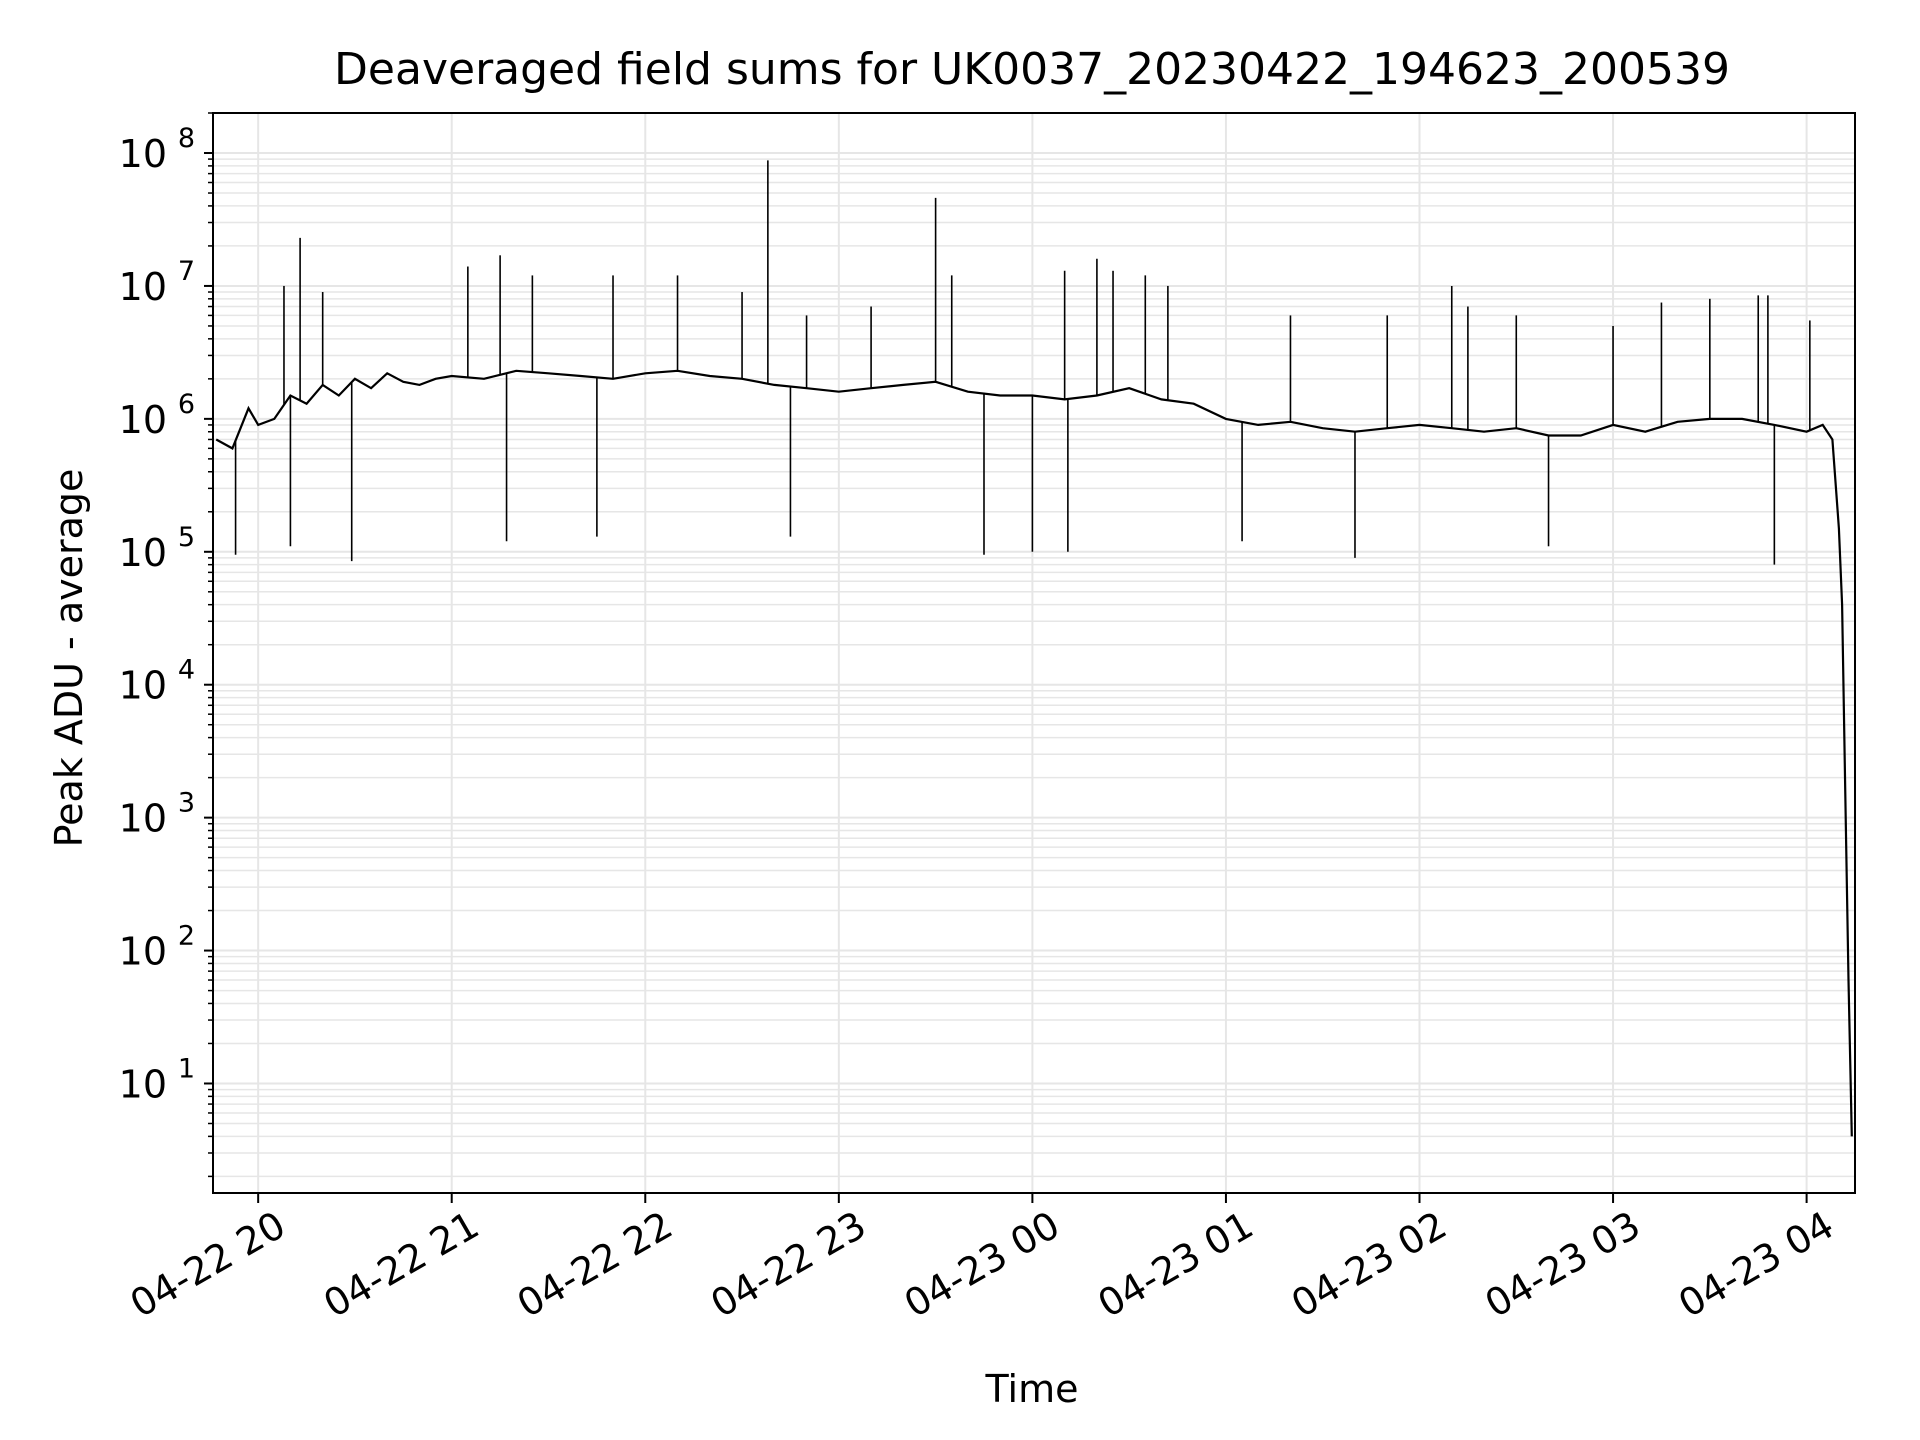 This screenshot has width=1920, height=1440. Describe the element at coordinates (186, 670) in the screenshot. I see `y-tick-label-exponent: 4` at that location.